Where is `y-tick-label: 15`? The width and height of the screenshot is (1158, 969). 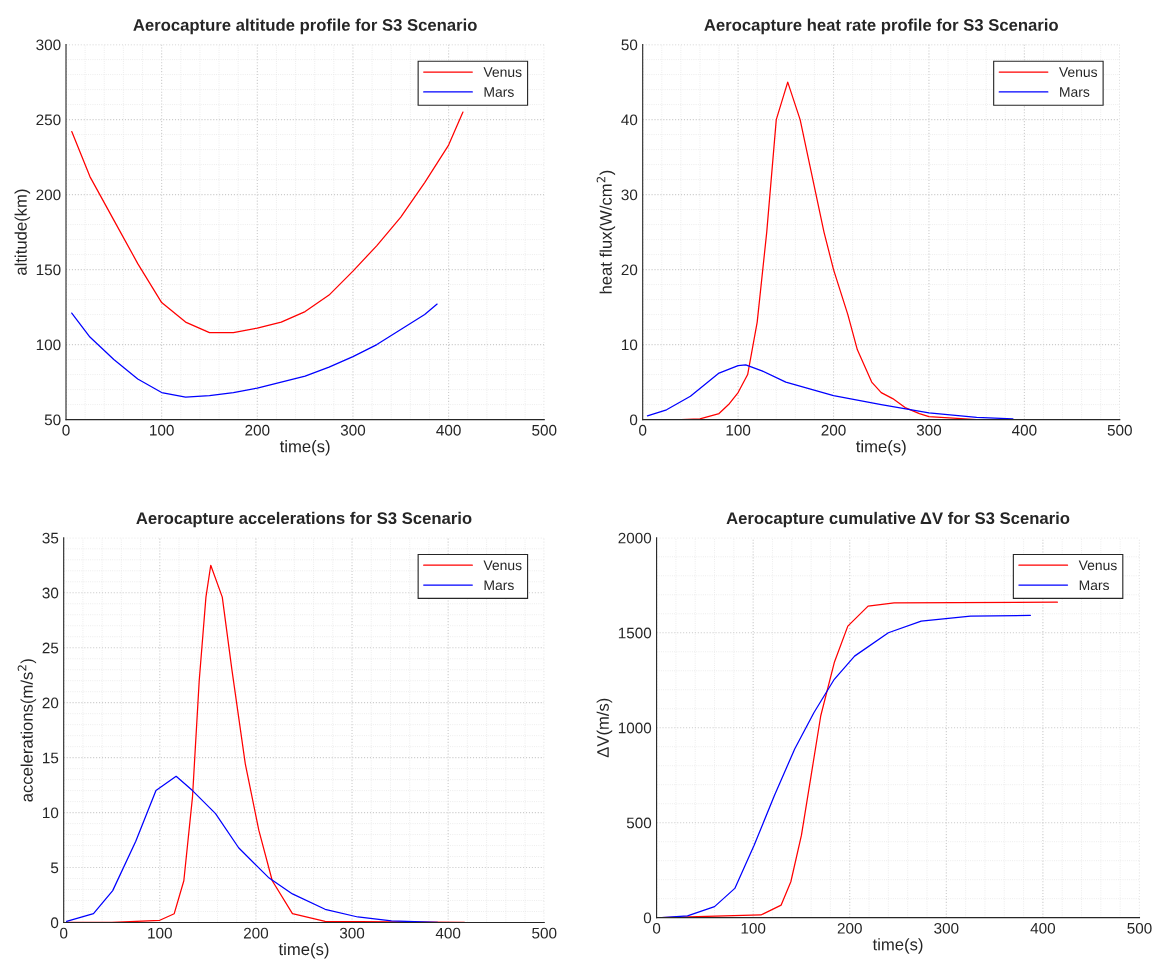 y-tick-label: 15 is located at coordinates (51, 758).